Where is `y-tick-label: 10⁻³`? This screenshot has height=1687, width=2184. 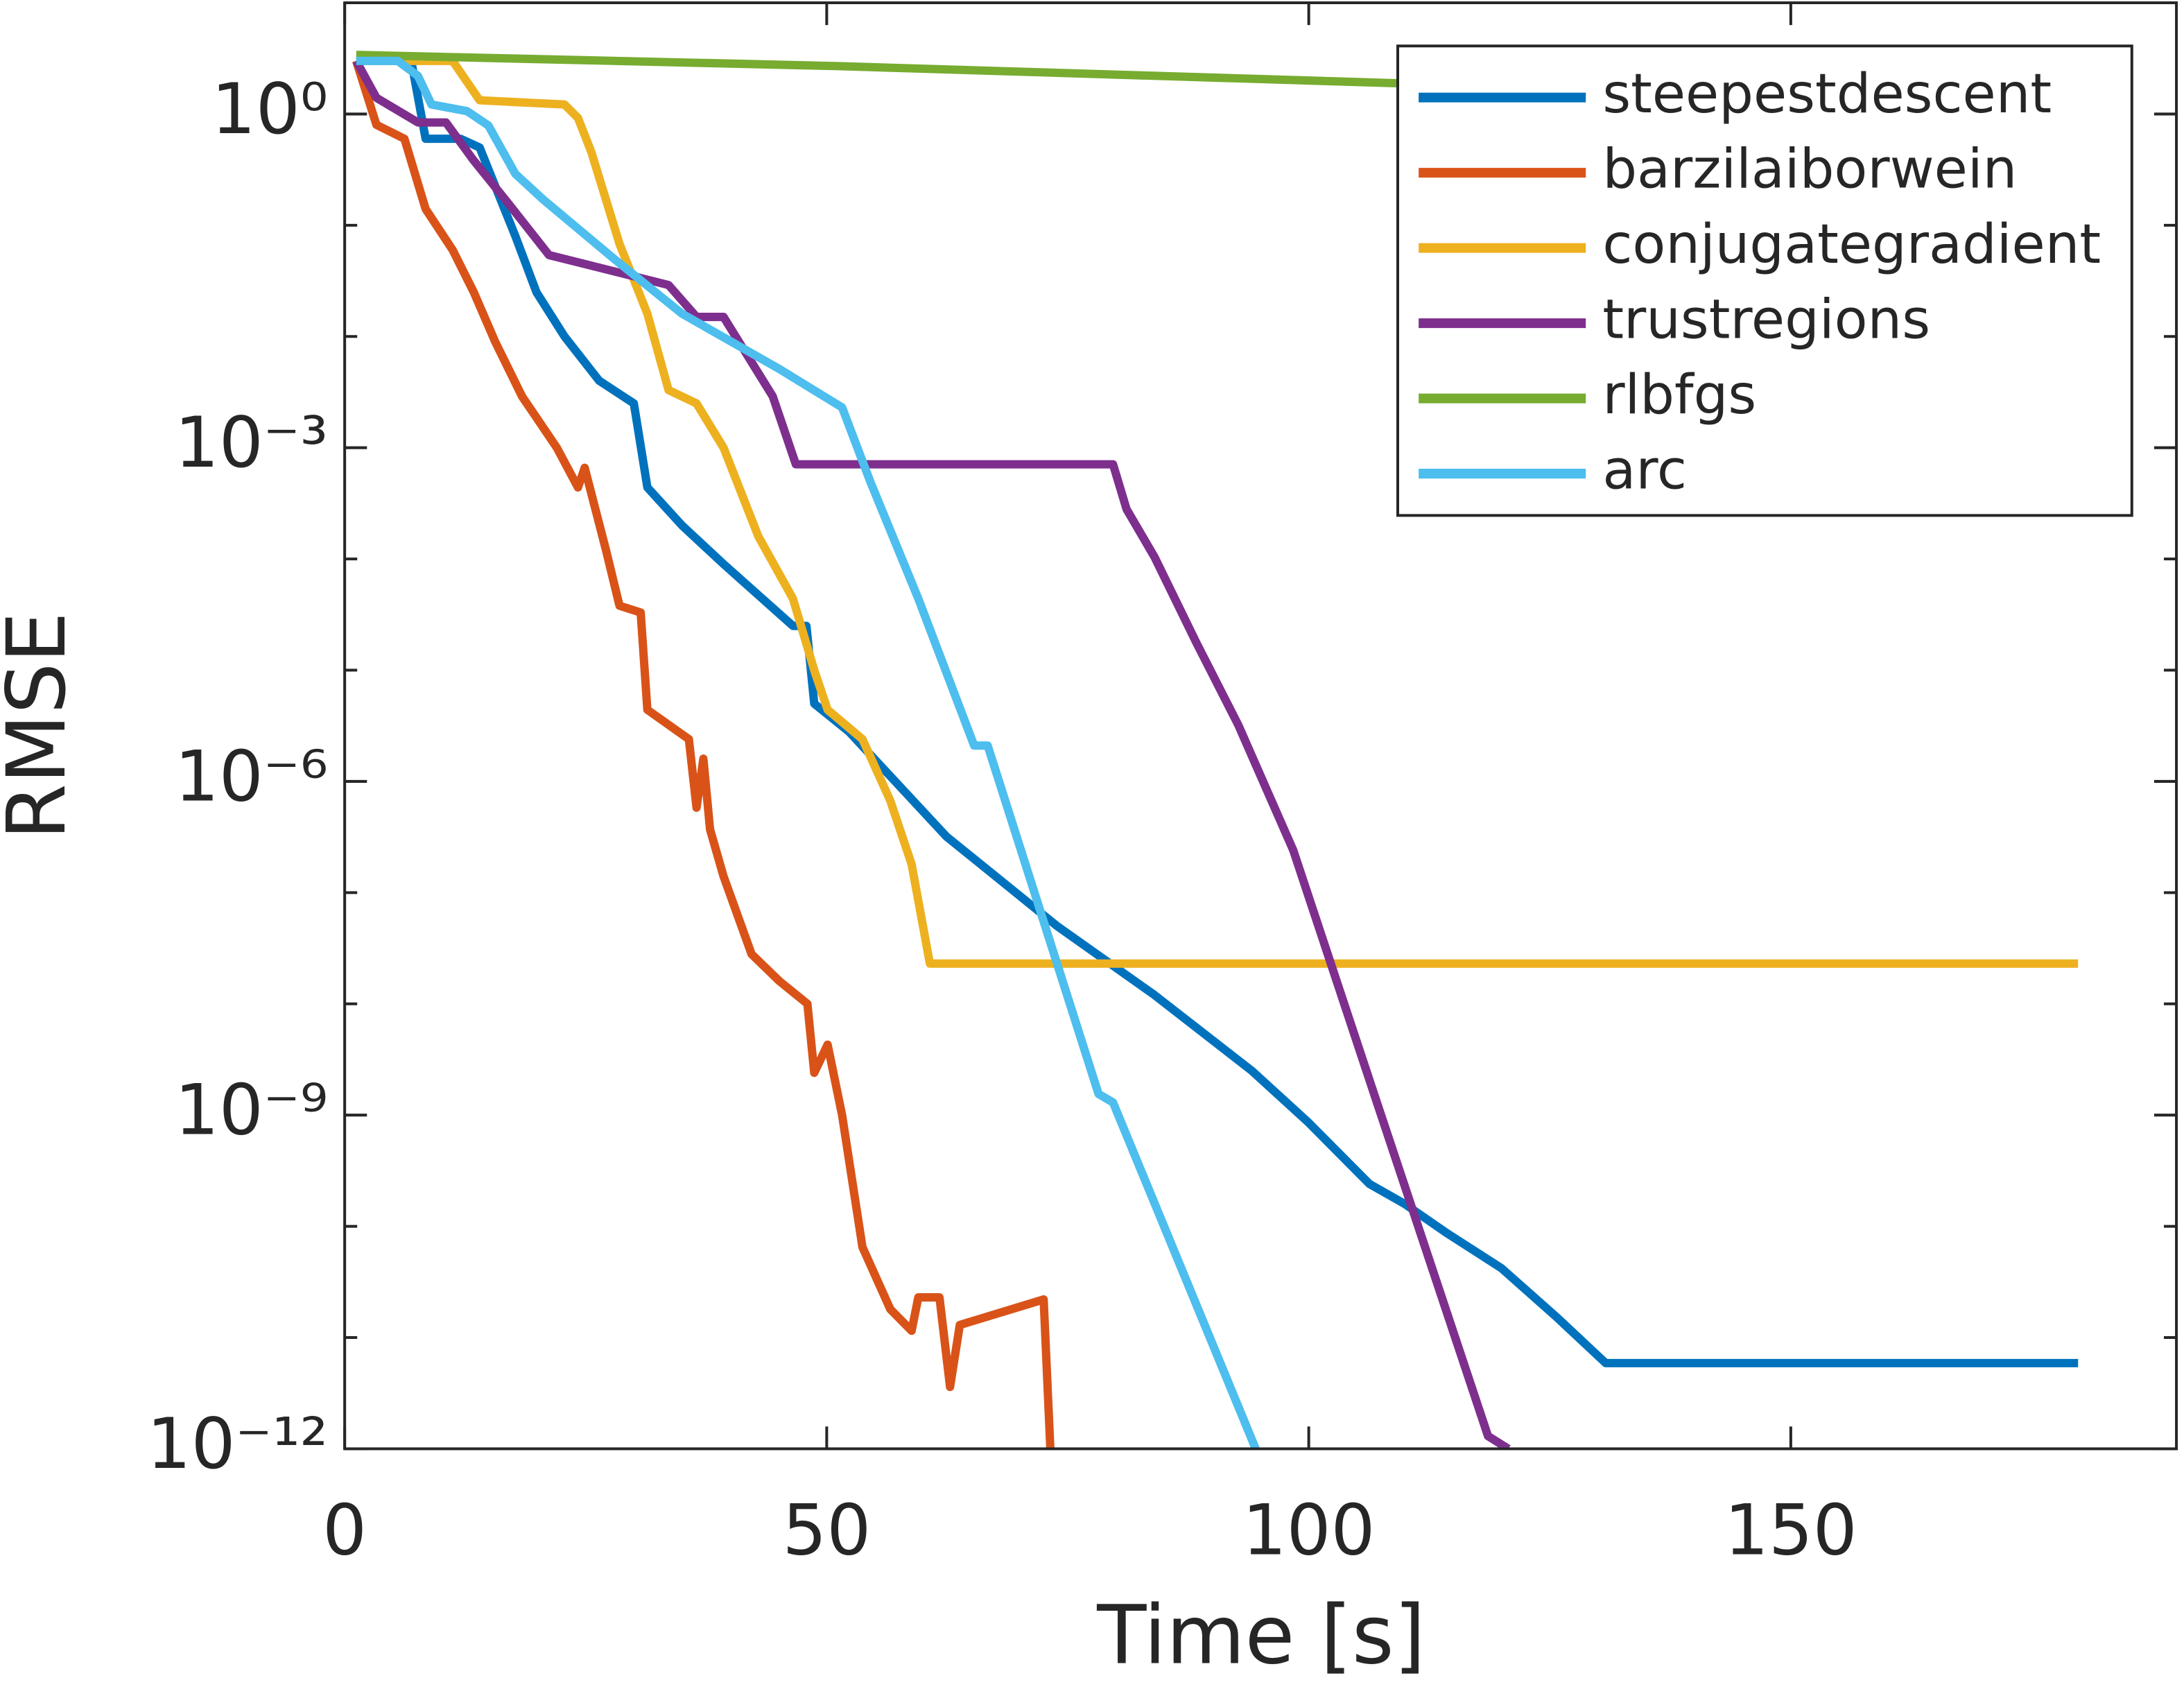 y-tick-label: 10⁻³ is located at coordinates (251, 442).